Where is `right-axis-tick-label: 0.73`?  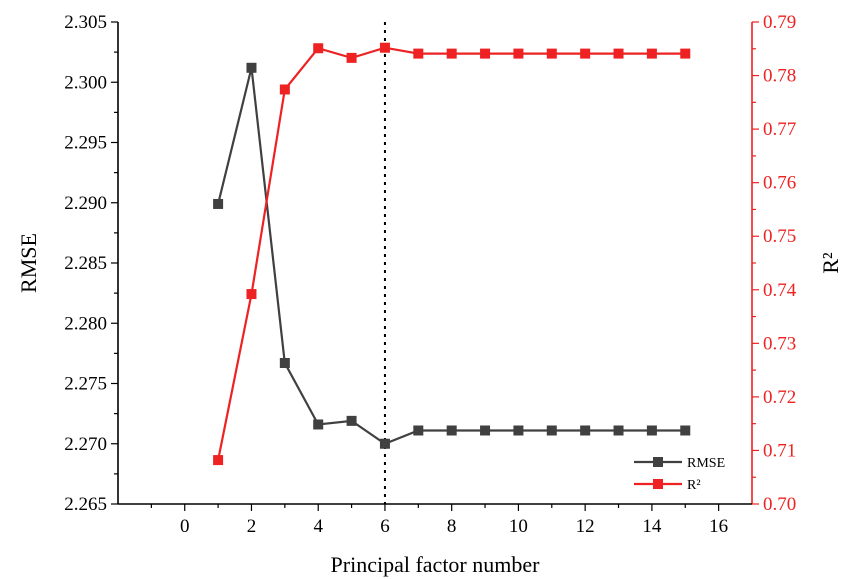 right-axis-tick-label: 0.73 is located at coordinates (779, 343).